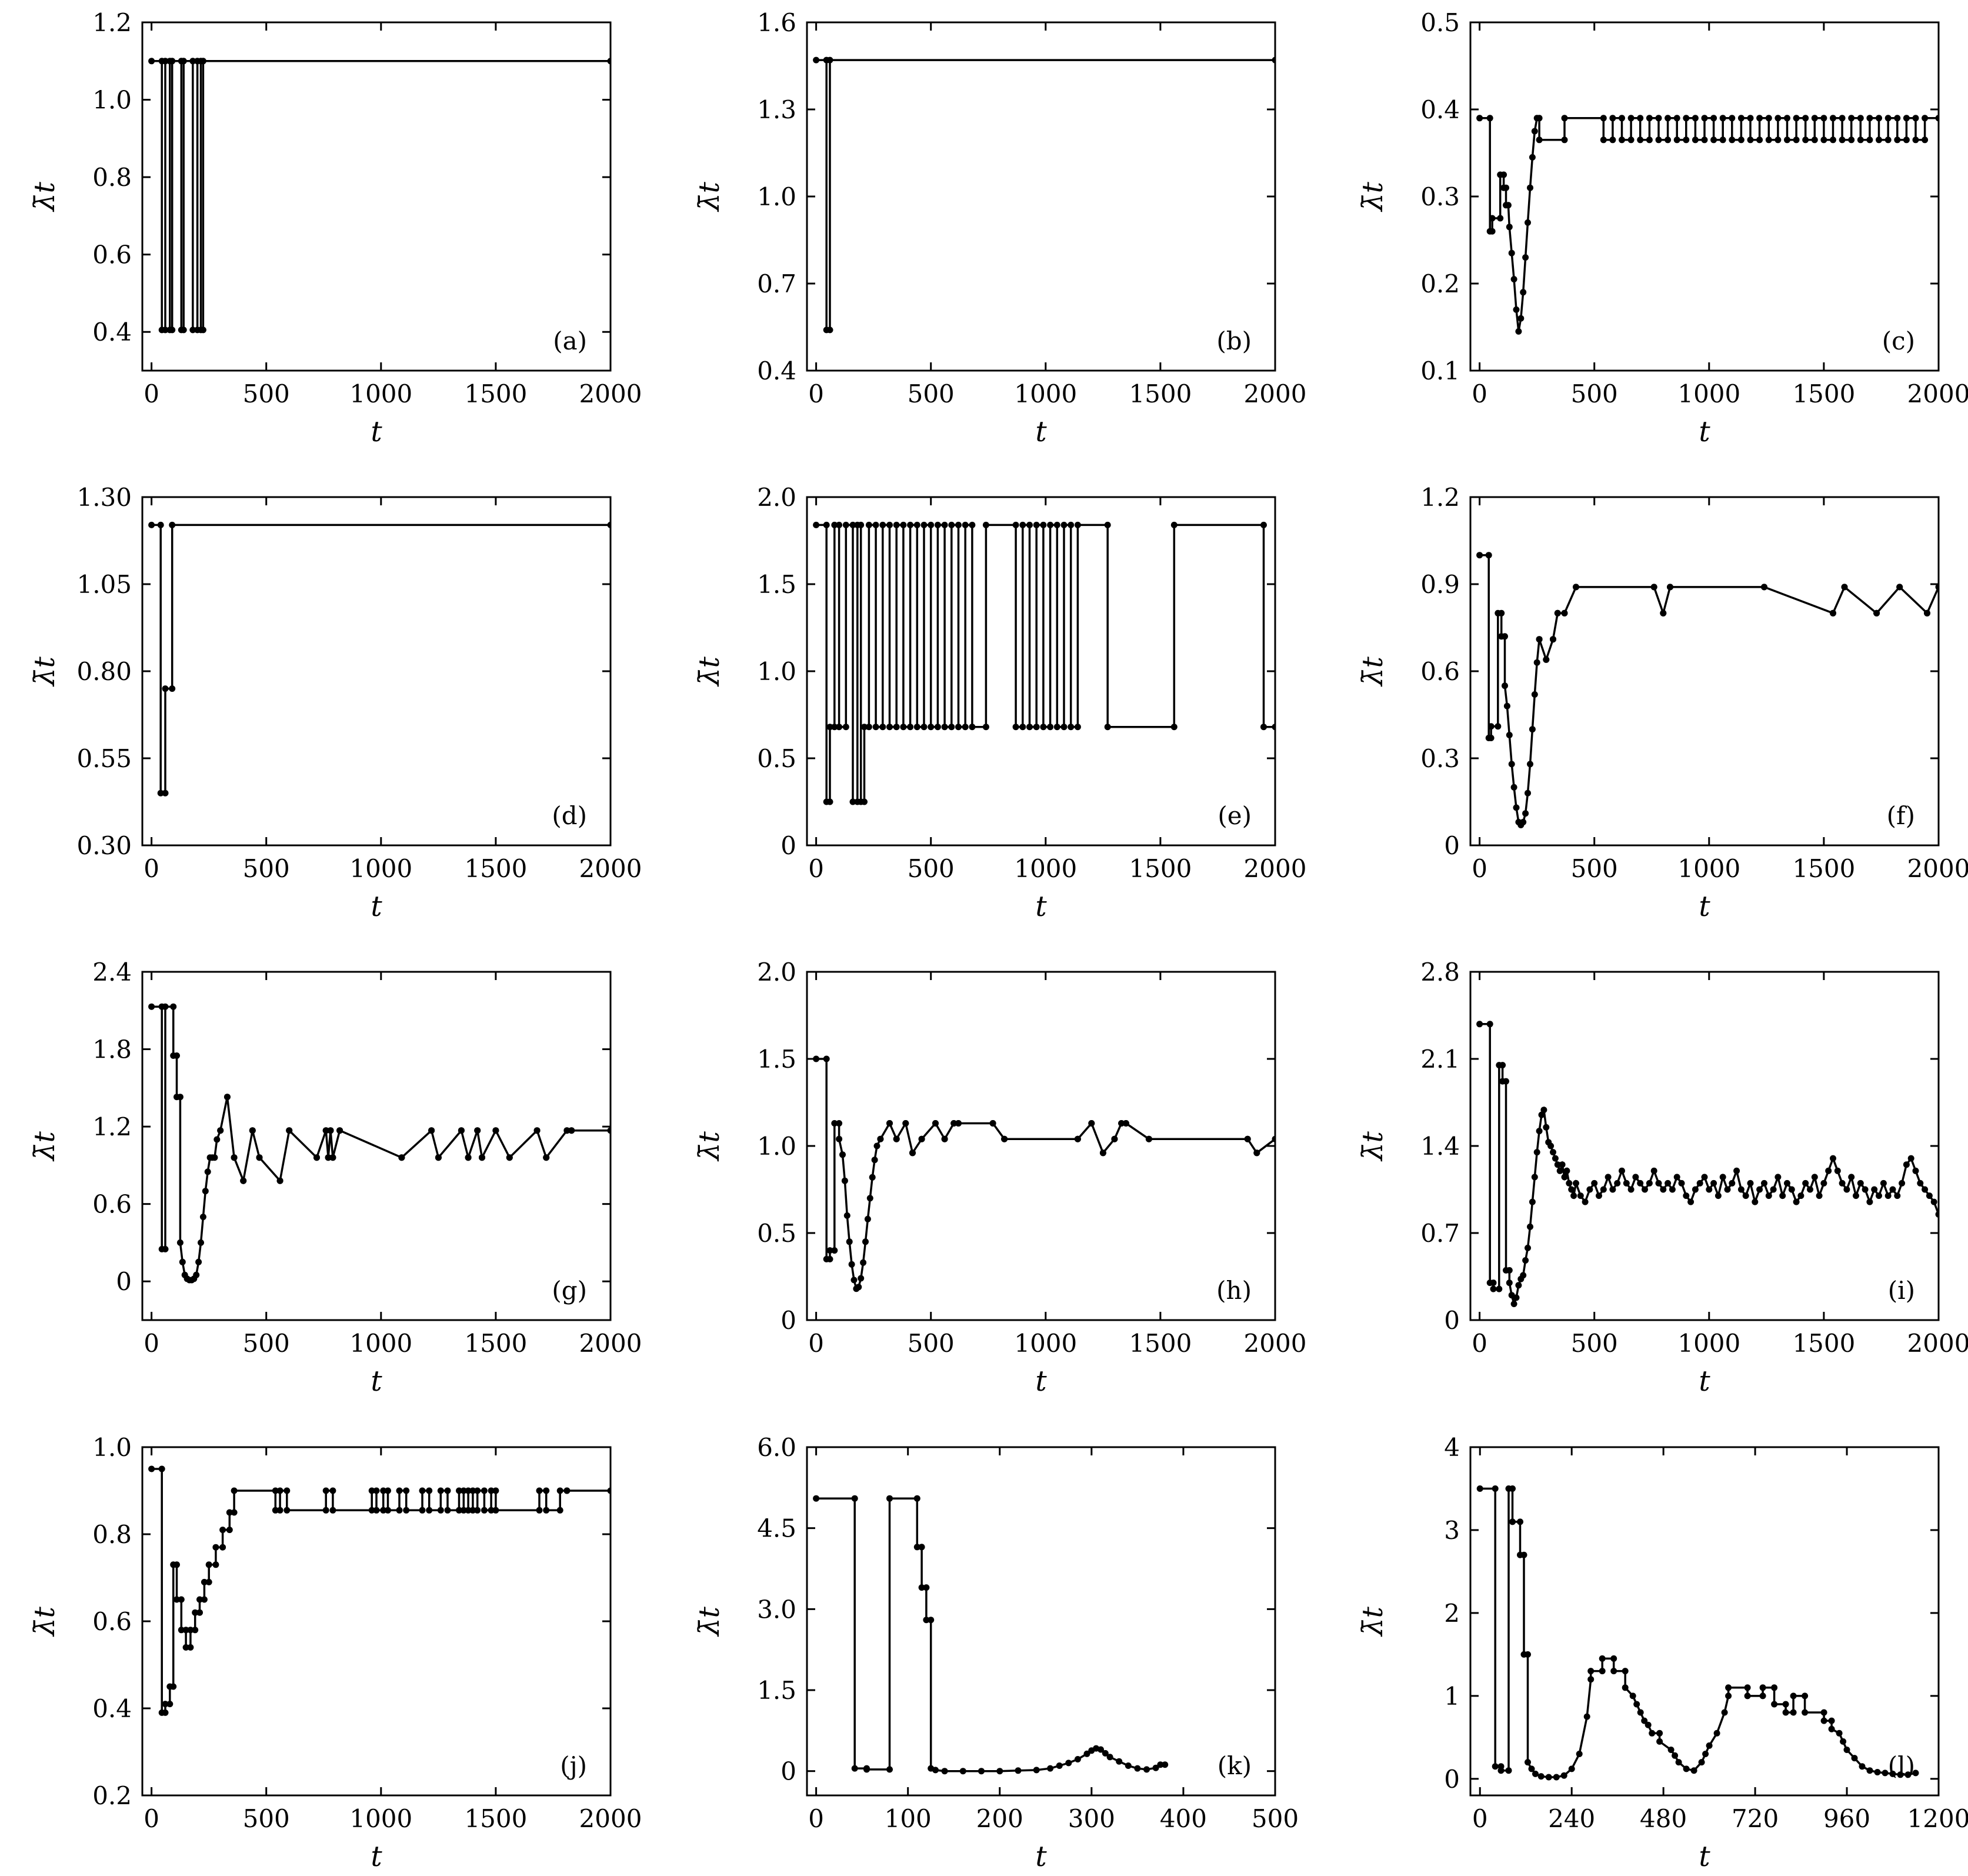  Describe the element at coordinates (1440, 1233) in the screenshot. I see `y-tick-label: 0.7` at that location.